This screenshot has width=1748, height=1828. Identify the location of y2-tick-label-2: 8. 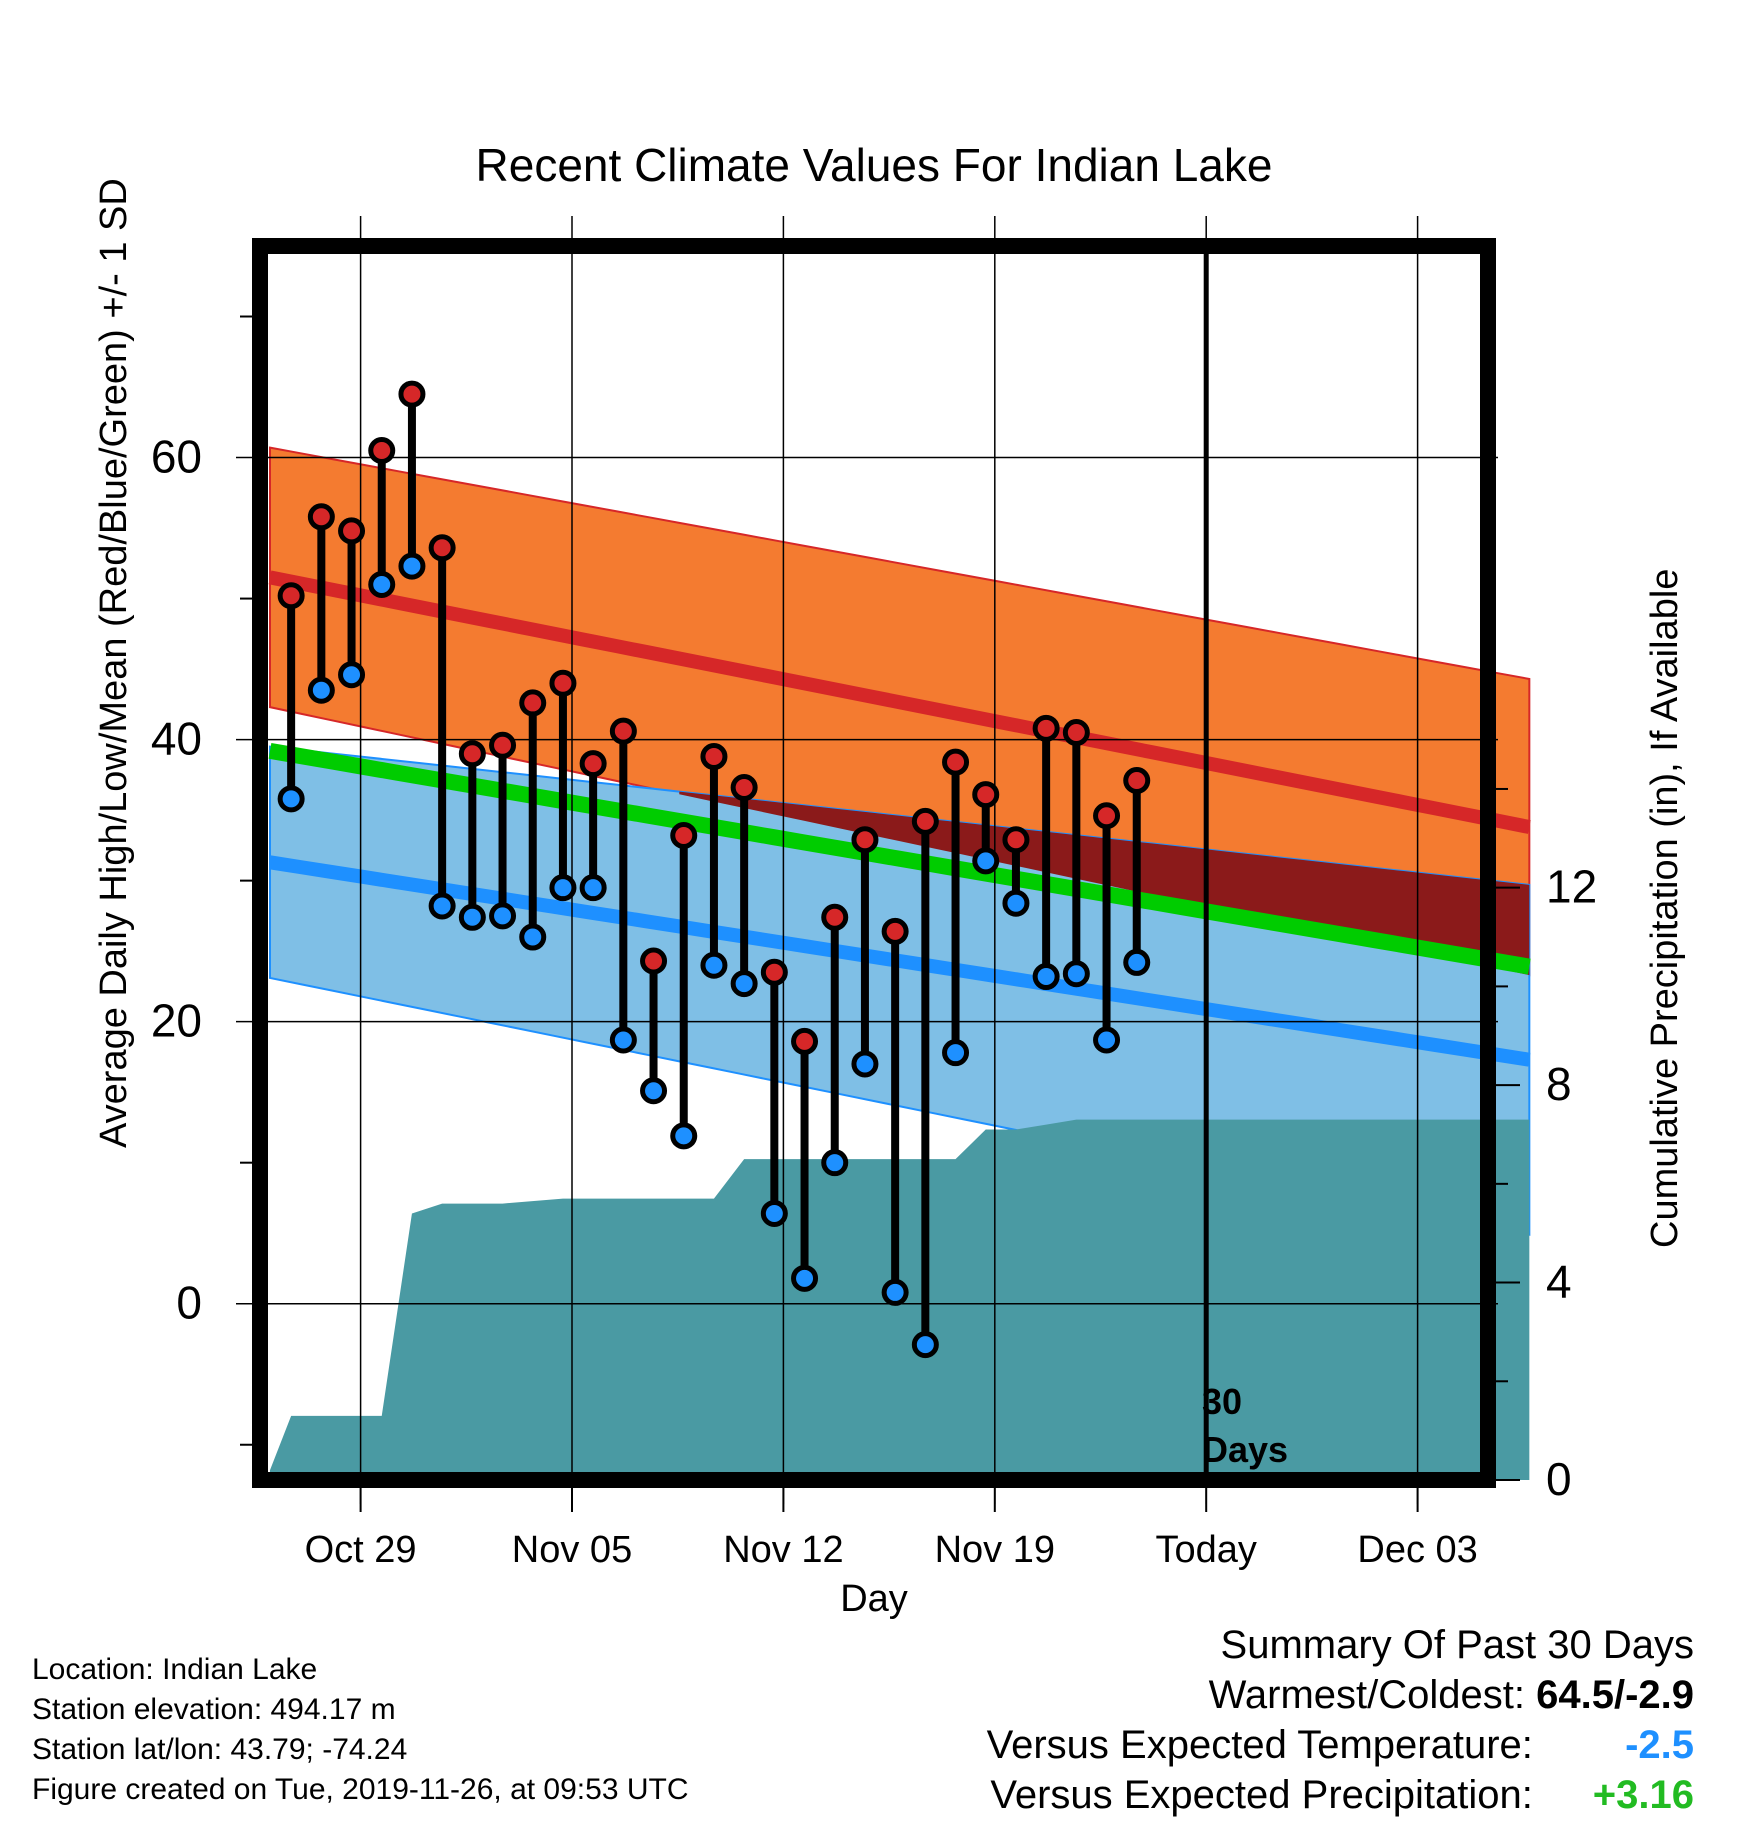
(1559, 1084).